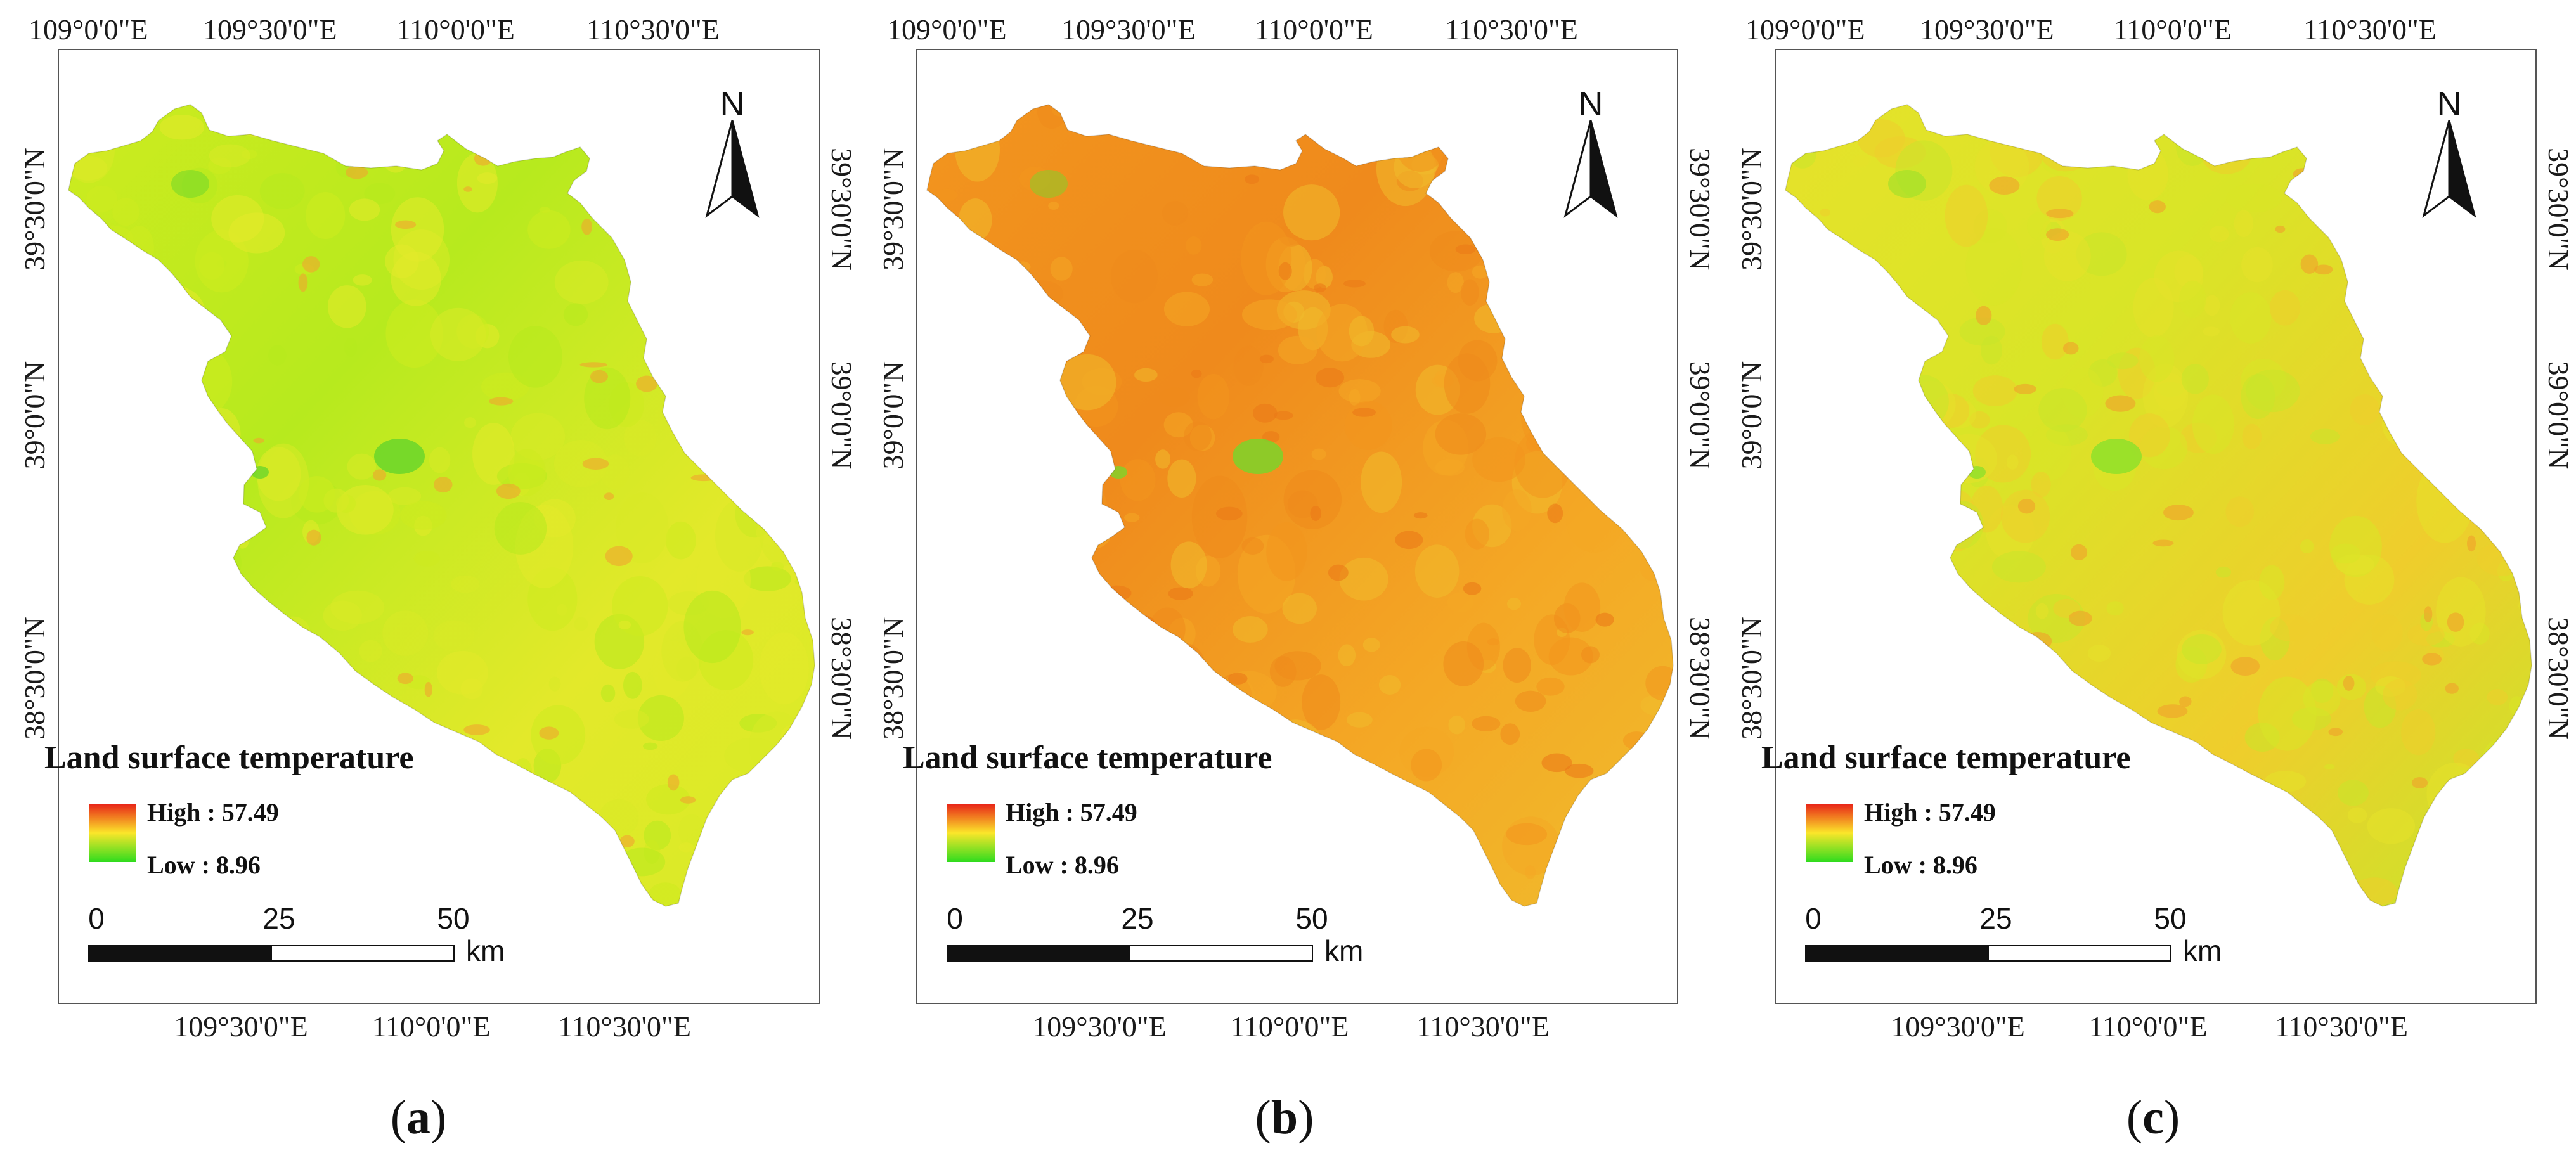 Image resolution: width=2576 pixels, height=1165 pixels. What do you see at coordinates (1284, 1117) in the screenshot?
I see `caption-b: (b)` at bounding box center [1284, 1117].